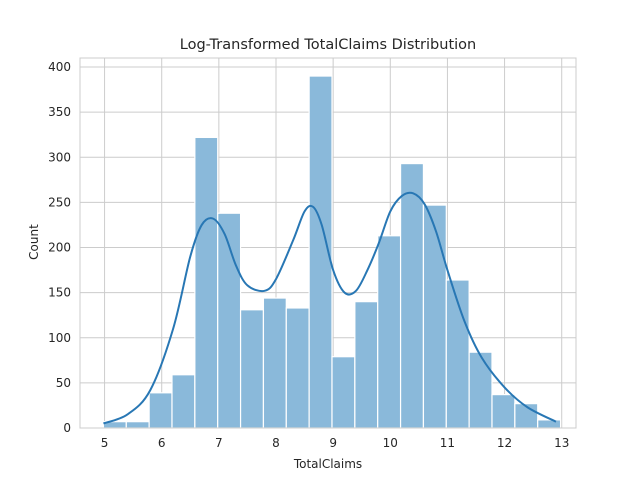 The height and width of the screenshot is (480, 640). I want to click on y-tick-label-350: 350, so click(59, 112).